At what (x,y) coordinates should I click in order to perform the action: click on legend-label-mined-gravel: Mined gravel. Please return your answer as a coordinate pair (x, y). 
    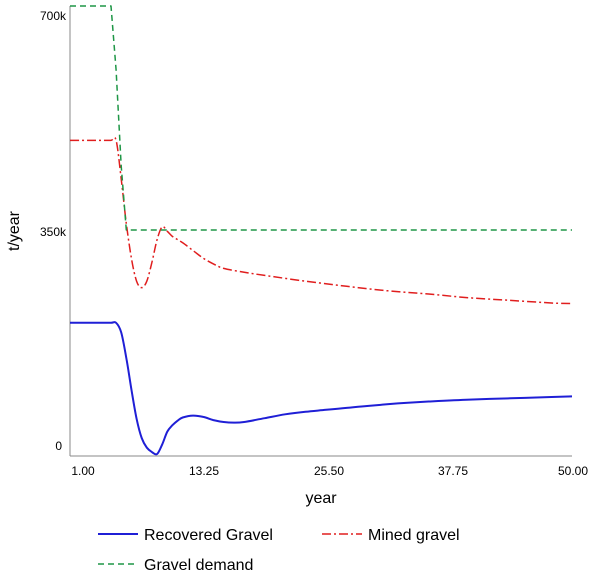
    Looking at the image, I should click on (414, 535).